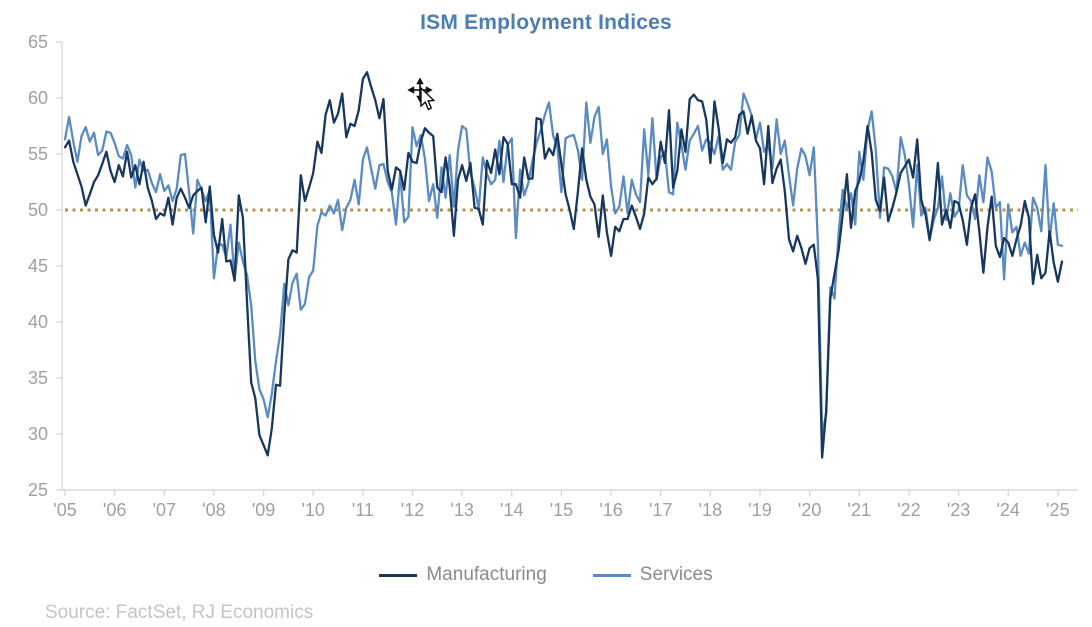 The image size is (1092, 627). What do you see at coordinates (421, 94) in the screenshot?
I see `move-cursor-icon` at bounding box center [421, 94].